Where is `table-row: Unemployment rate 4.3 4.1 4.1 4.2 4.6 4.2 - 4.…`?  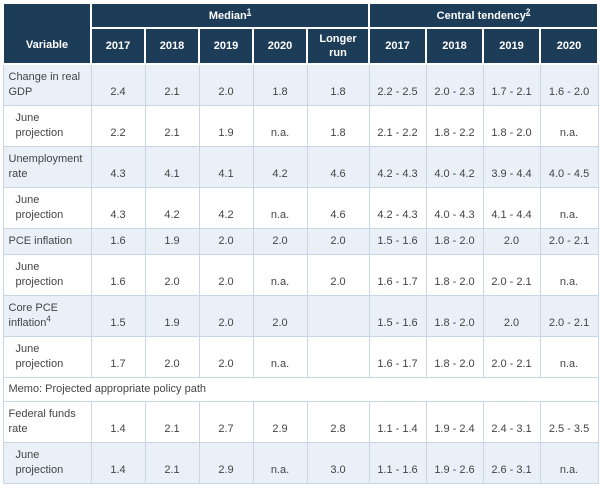
table-row: Unemployment rate 4.3 4.1 4.1 4.2 4.6 4.2 - 4.… is located at coordinates (300, 167).